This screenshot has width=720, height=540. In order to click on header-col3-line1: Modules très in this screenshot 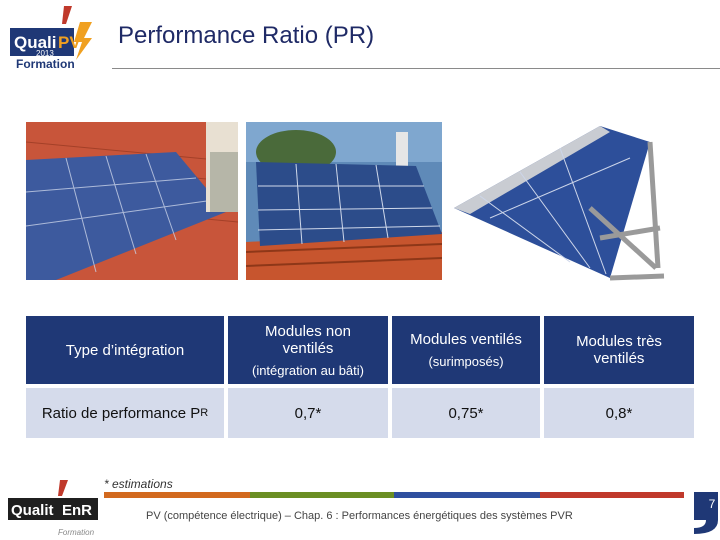, I will do `click(619, 341)`.